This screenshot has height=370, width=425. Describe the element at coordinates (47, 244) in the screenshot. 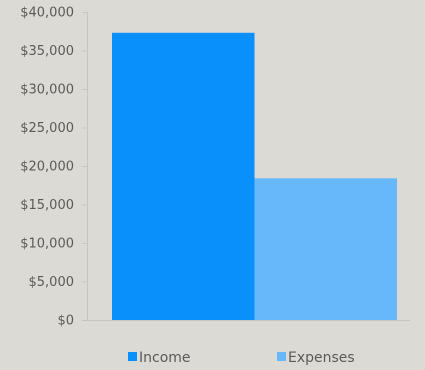

I see `y-tick-label: $10,000` at that location.